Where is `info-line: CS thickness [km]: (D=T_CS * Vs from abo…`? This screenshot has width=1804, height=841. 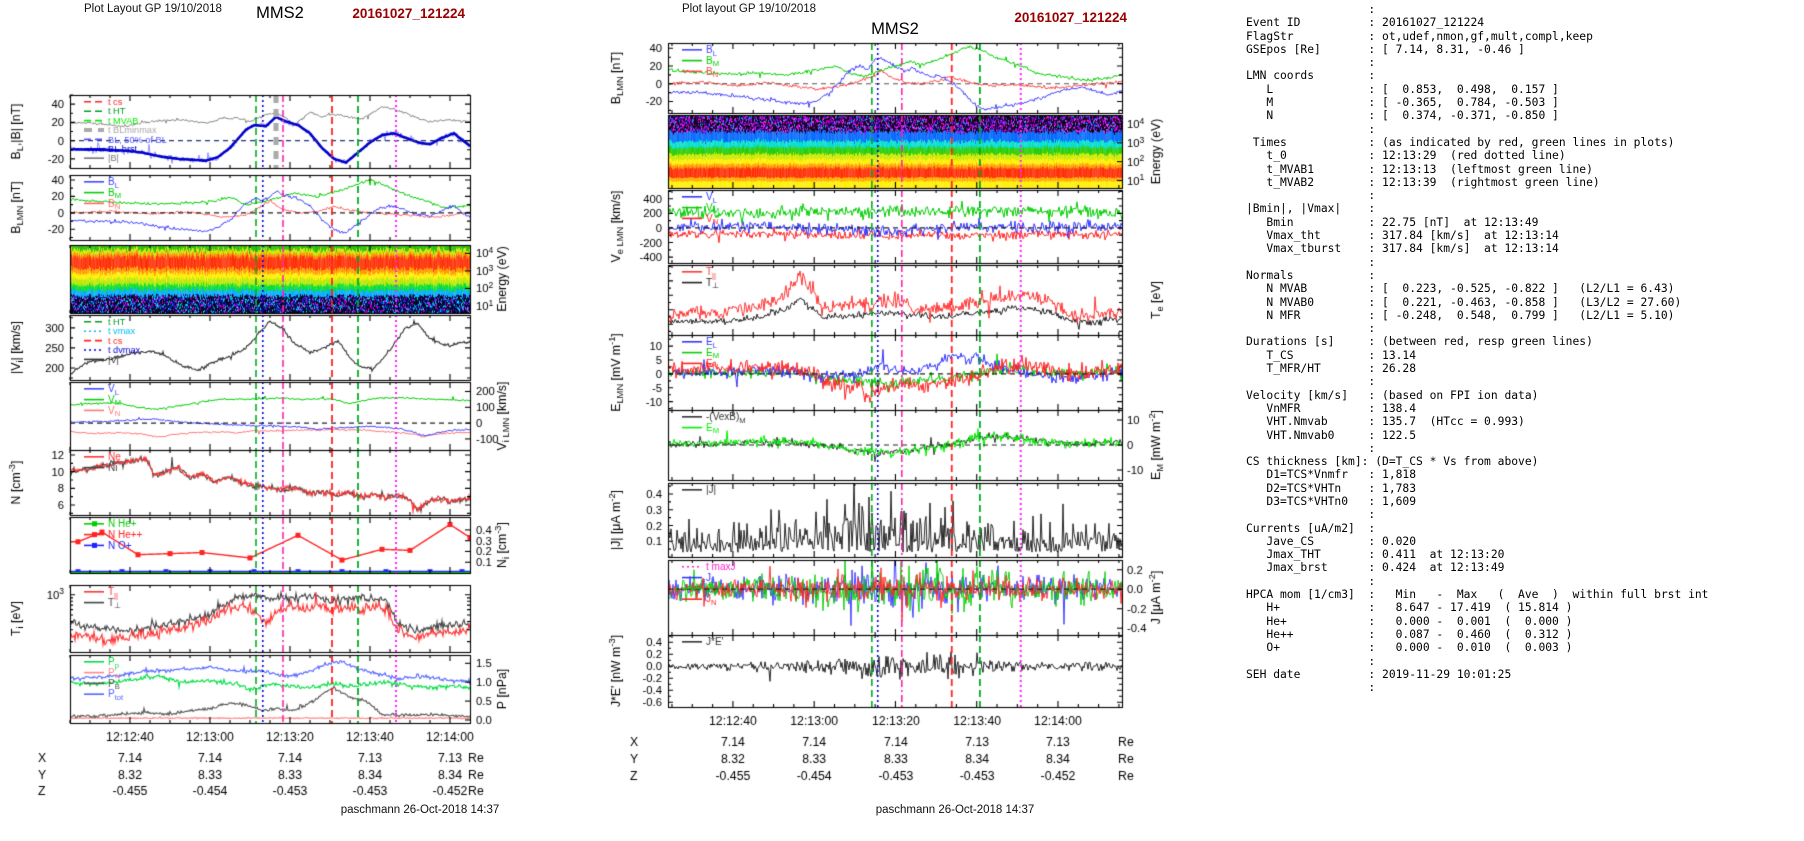 info-line: CS thickness [km]: (D=T_CS * Vs from abo… is located at coordinates (1392, 462).